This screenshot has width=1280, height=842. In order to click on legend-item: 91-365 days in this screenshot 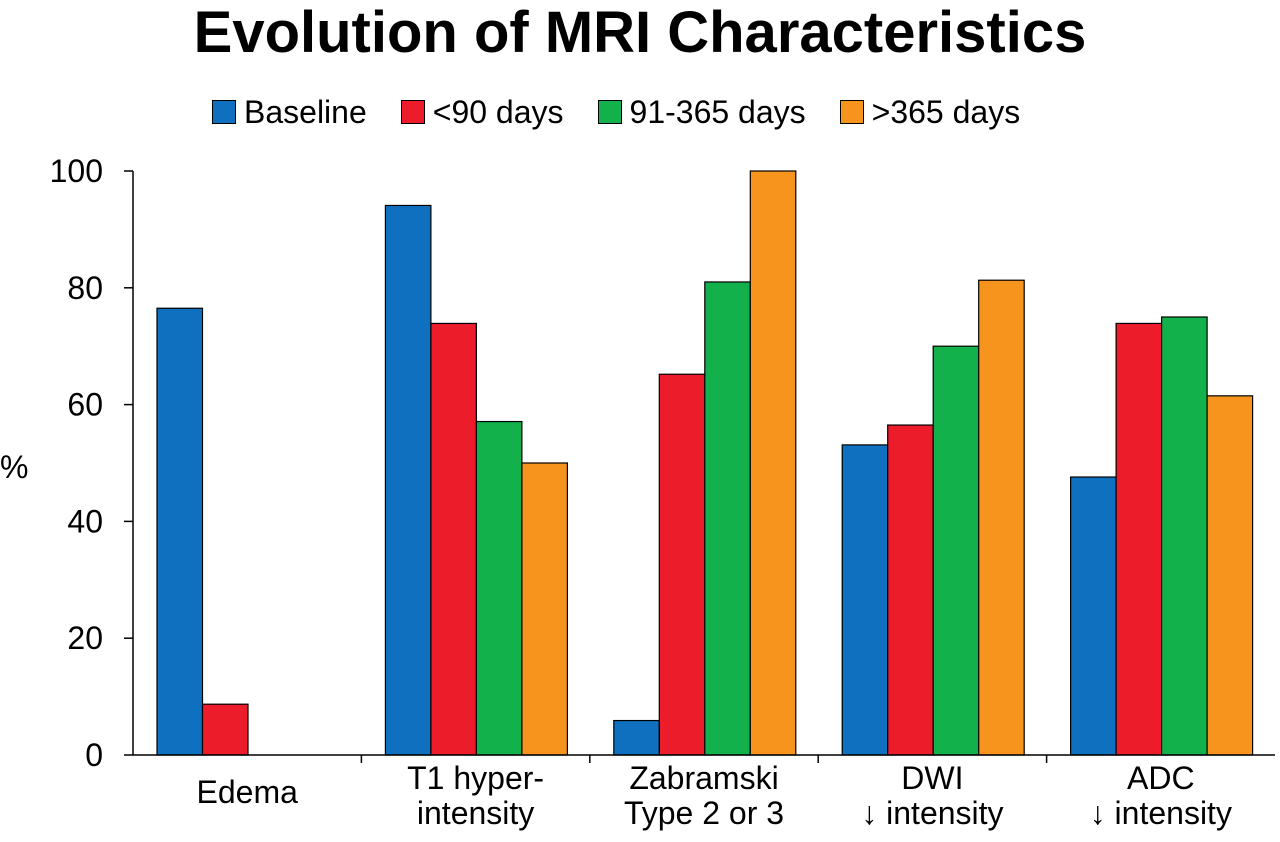, I will do `click(701, 112)`.